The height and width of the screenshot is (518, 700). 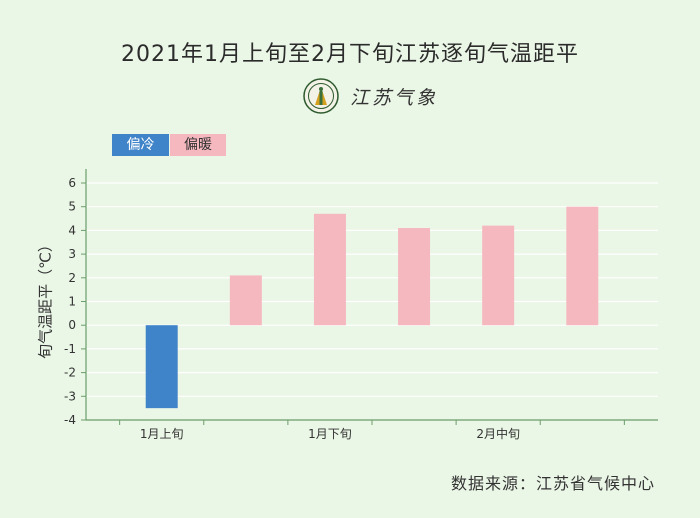 I want to click on bar-1月上旬, so click(x=161, y=367).